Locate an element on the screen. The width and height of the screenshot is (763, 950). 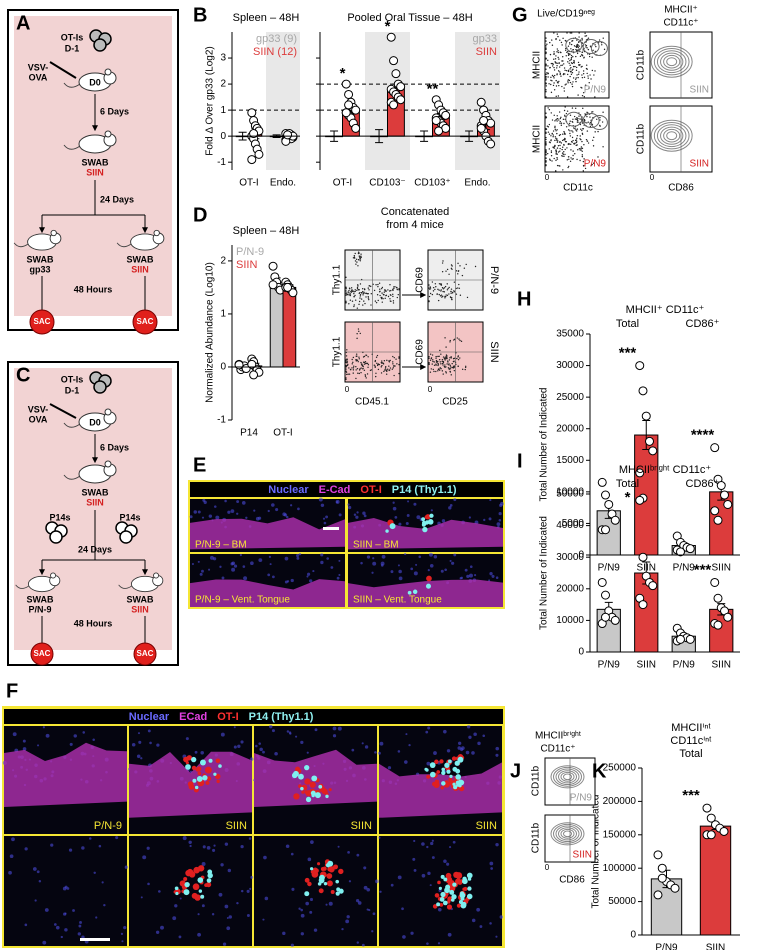
y-tick-label: 50000 is located at coordinates (622, 901).